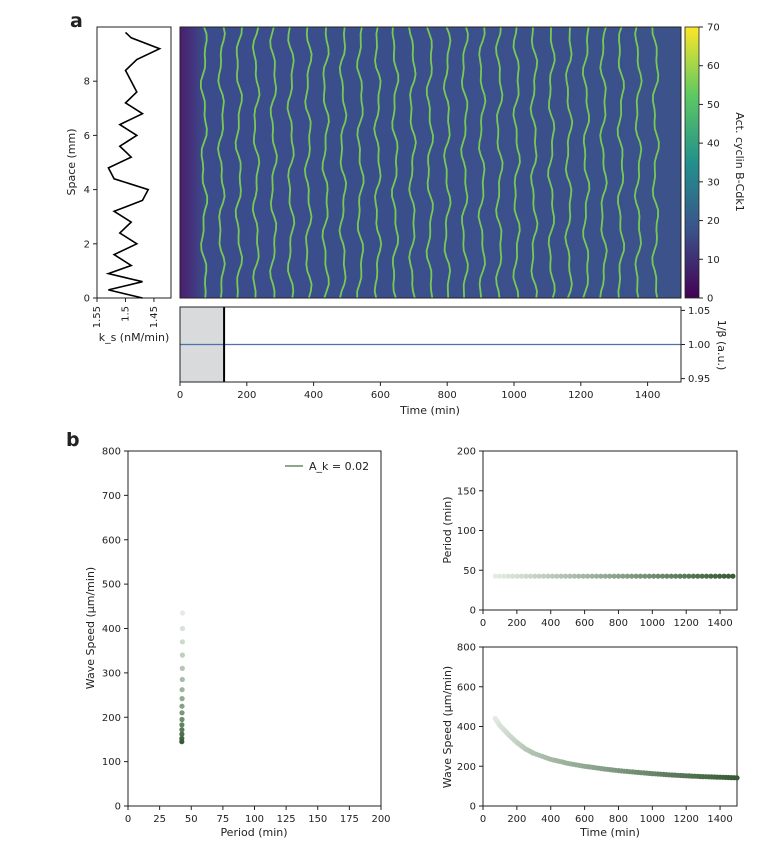 Image resolution: width=777 pixels, height=854 pixels. Describe the element at coordinates (699, 379) in the screenshot. I see `beta-y-tick-label: 0.95` at that location.